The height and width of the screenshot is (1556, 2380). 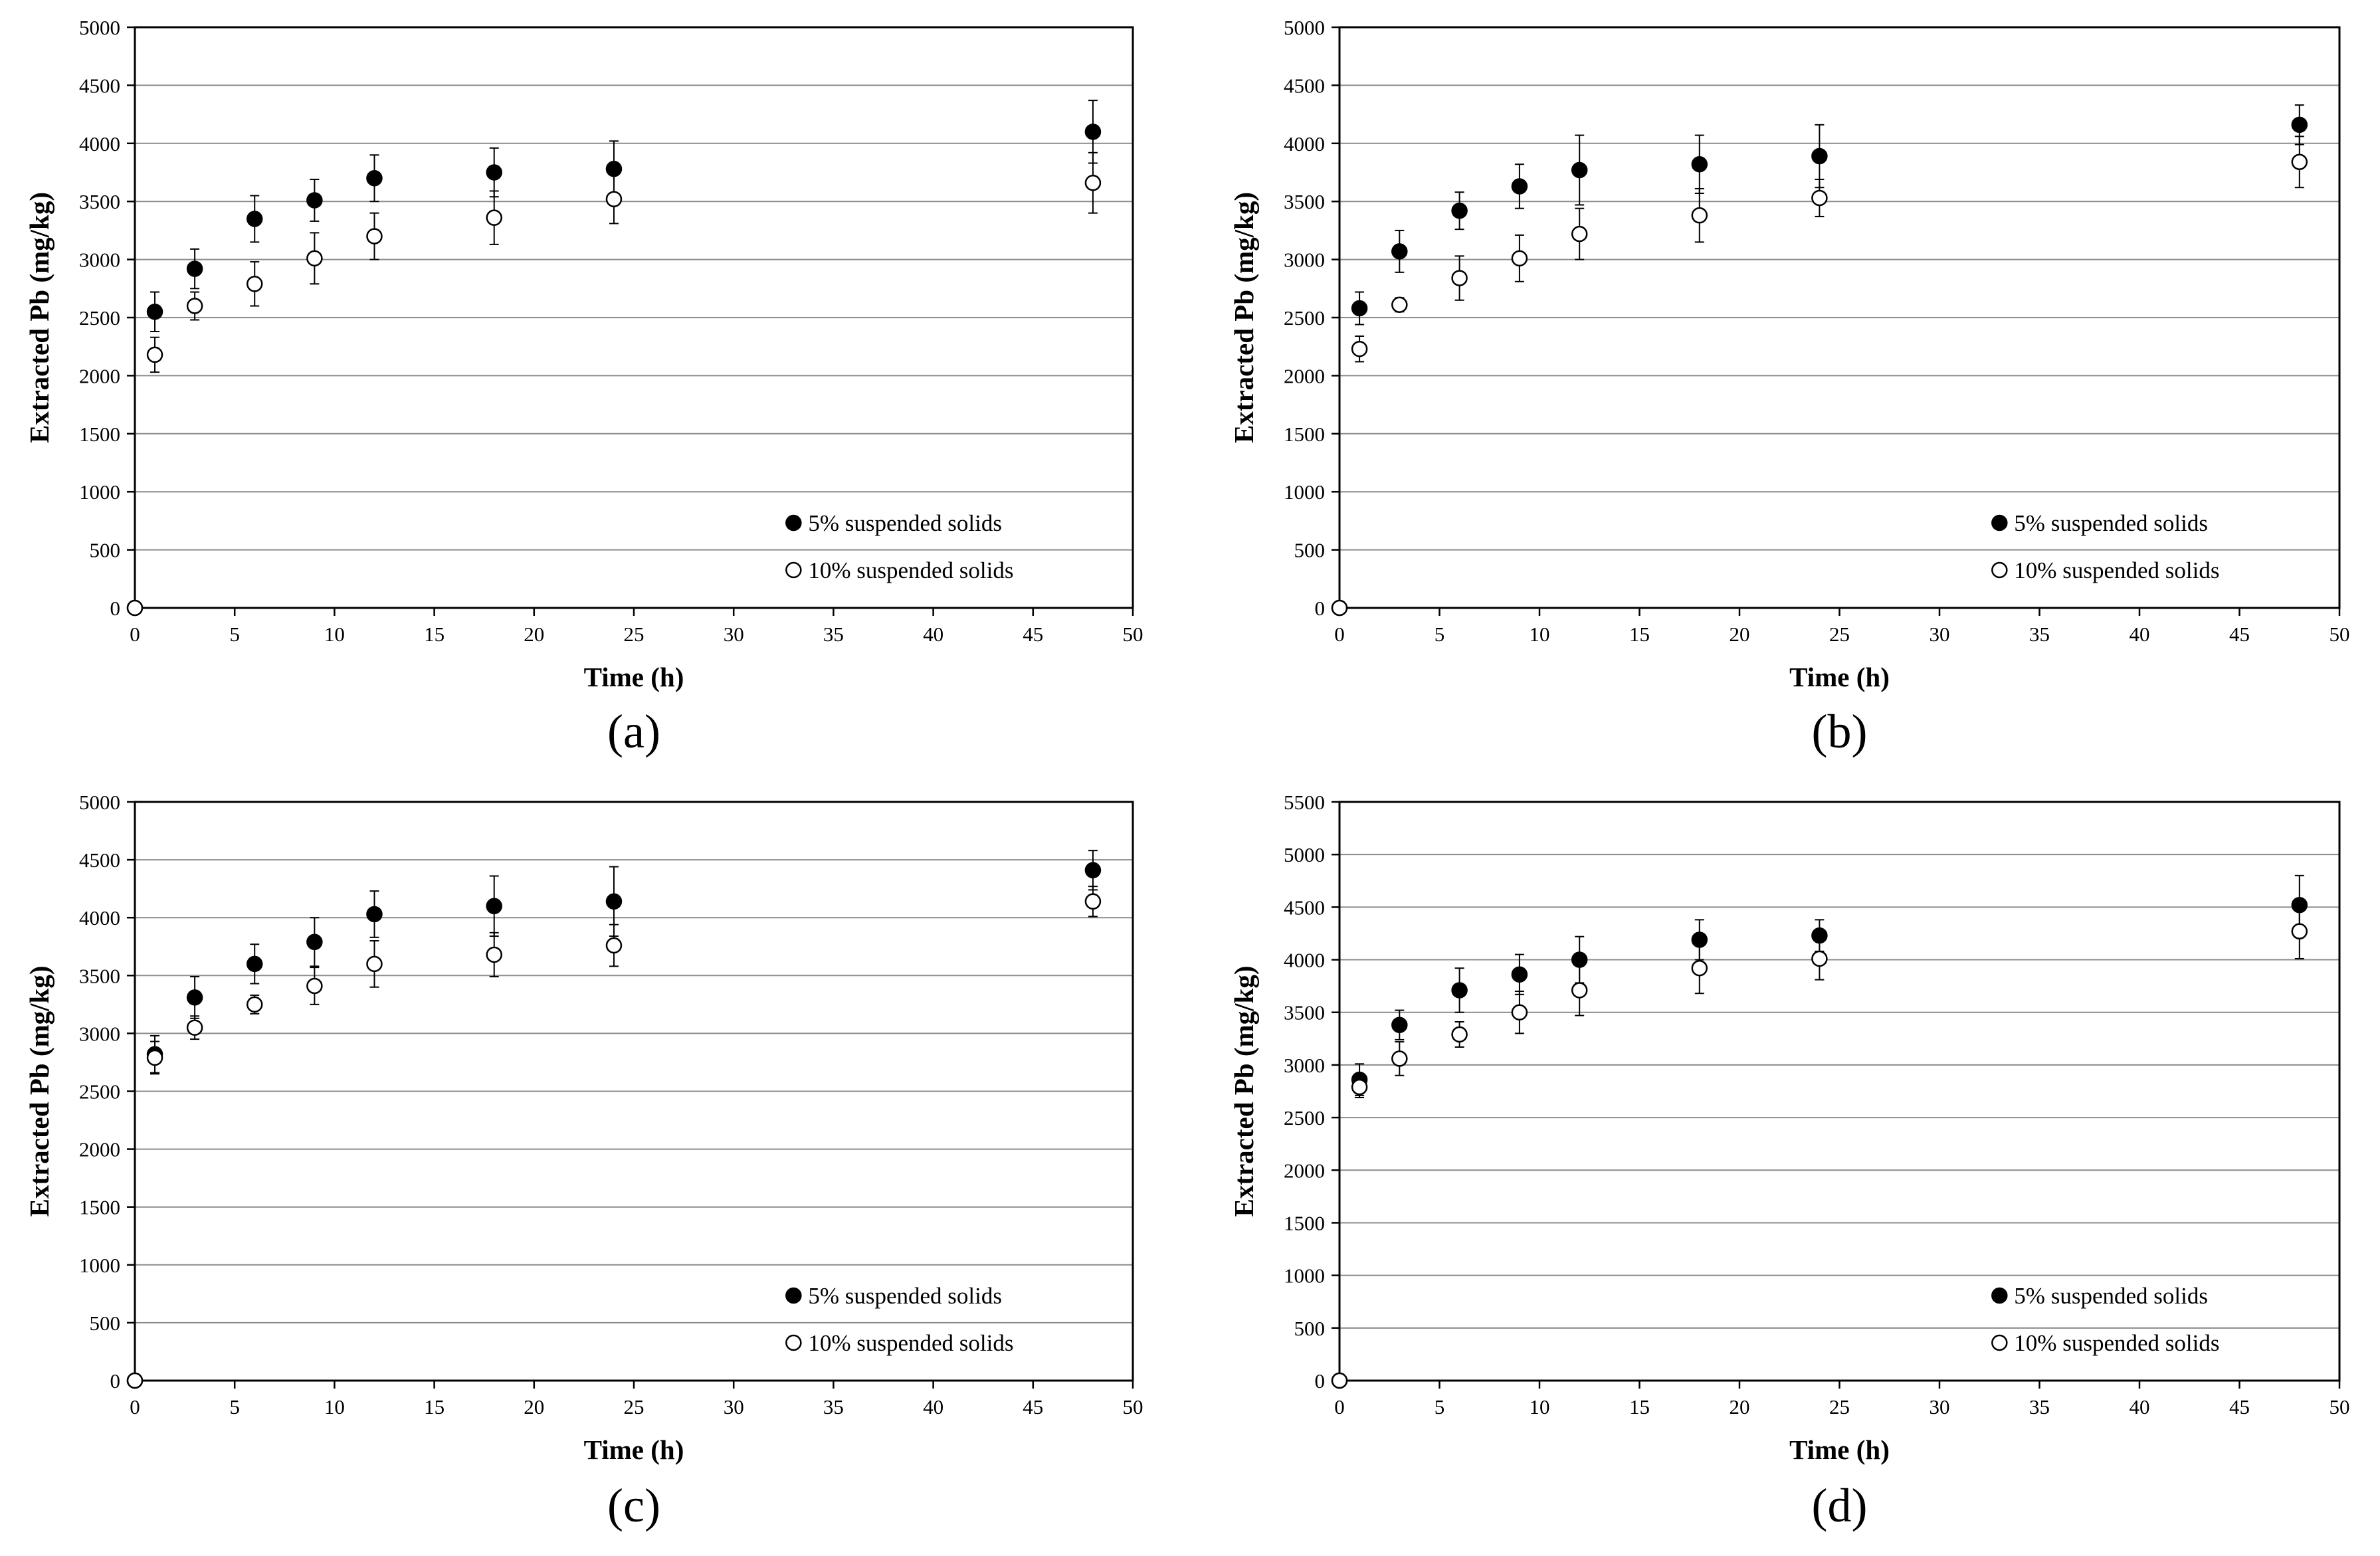 I want to click on legend-label: 10% suspended solids, so click(x=910, y=570).